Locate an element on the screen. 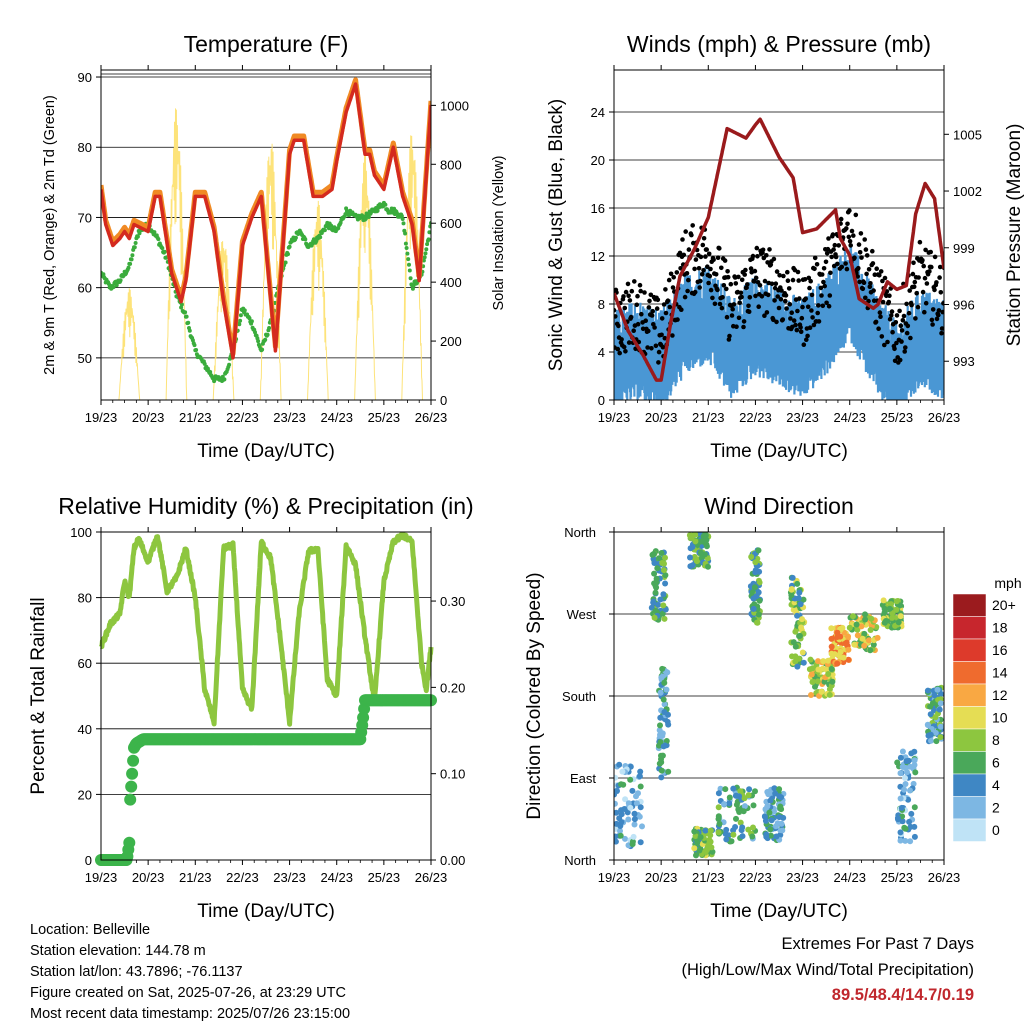 Image resolution: width=1024 pixels, height=1025 pixels. y-axis-label: Sonic Wind & Gust (Blue, Black) is located at coordinates (556, 235).